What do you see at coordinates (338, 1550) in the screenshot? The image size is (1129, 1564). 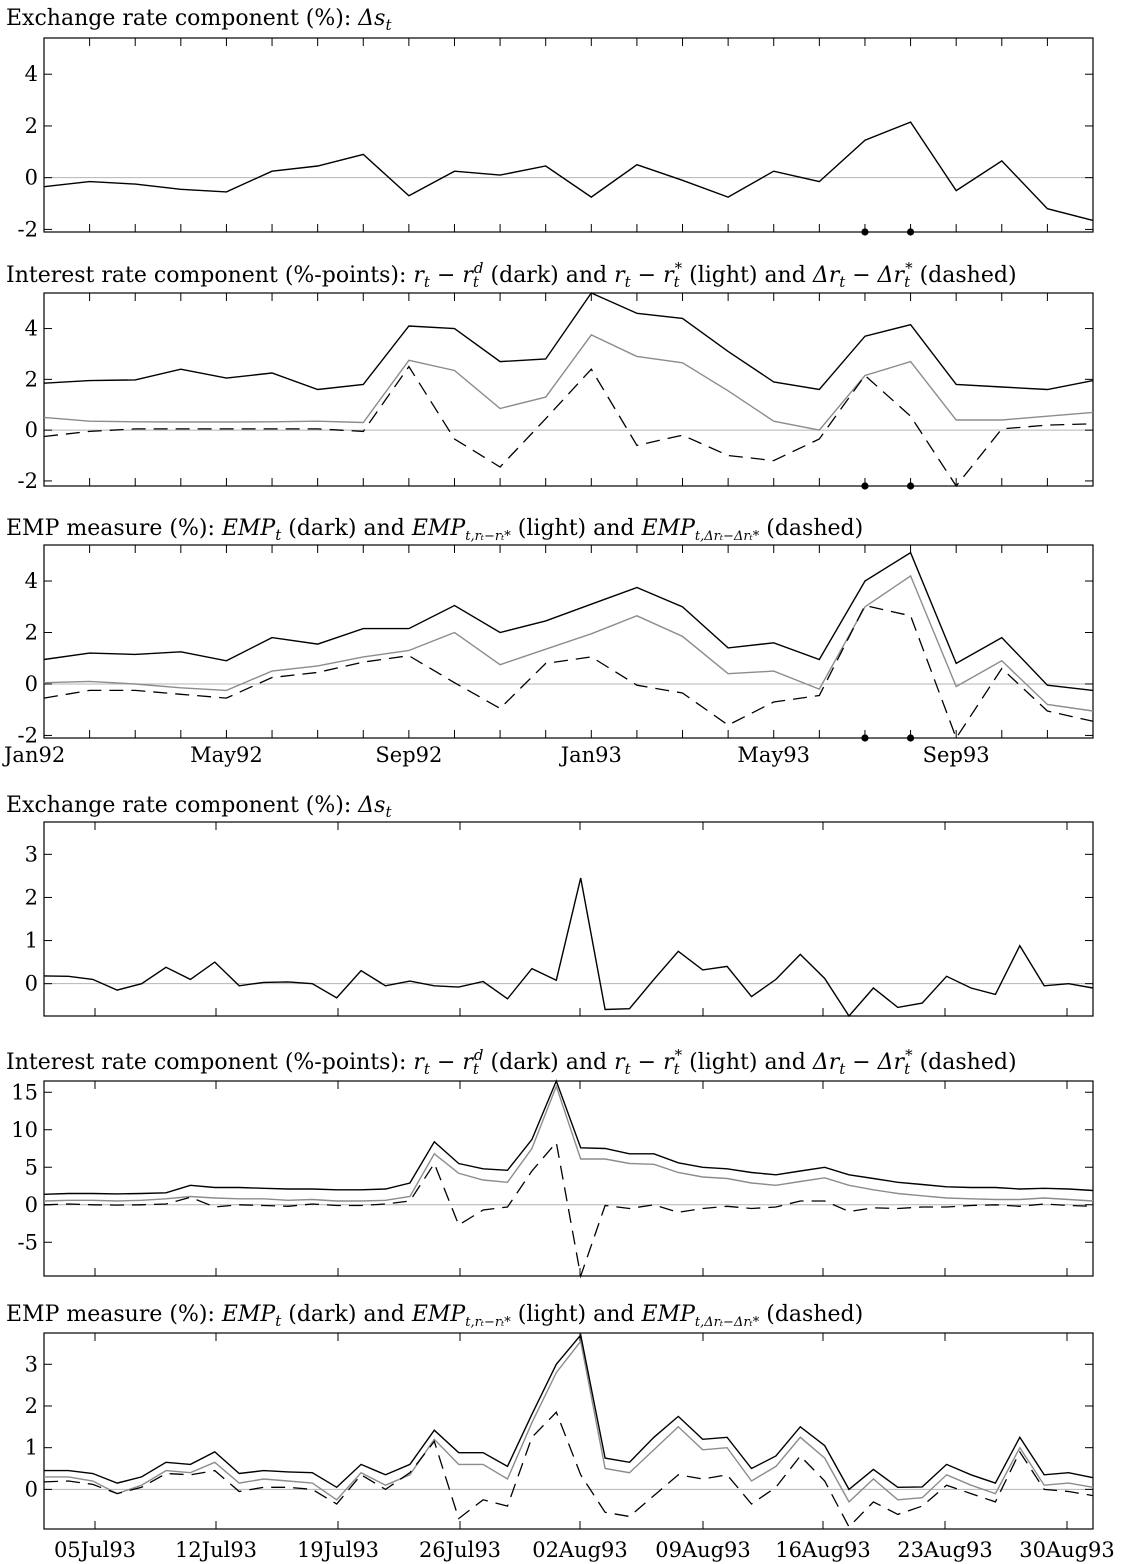 I see `x-tick-label: 19Jul93` at bounding box center [338, 1550].